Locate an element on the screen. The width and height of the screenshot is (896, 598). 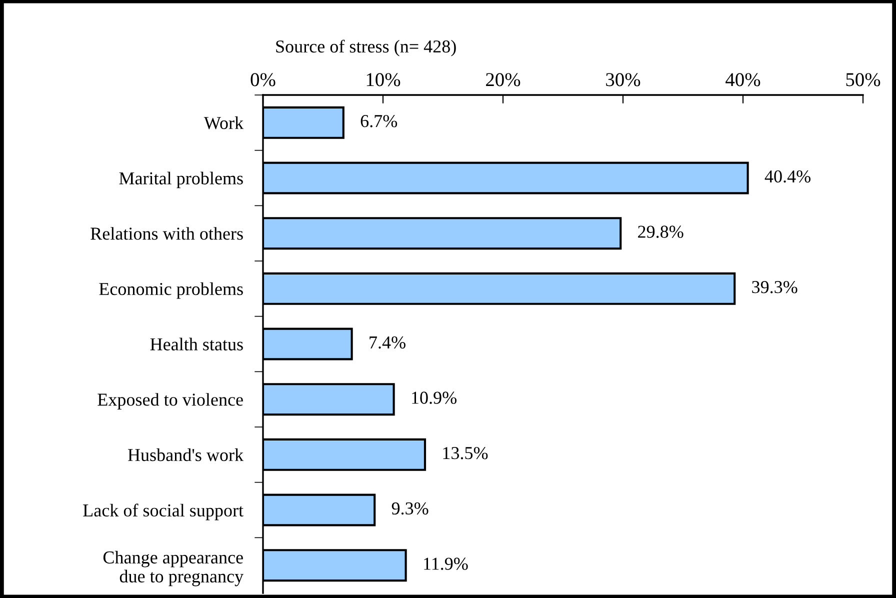
x-tick-label: 20% is located at coordinates (503, 79).